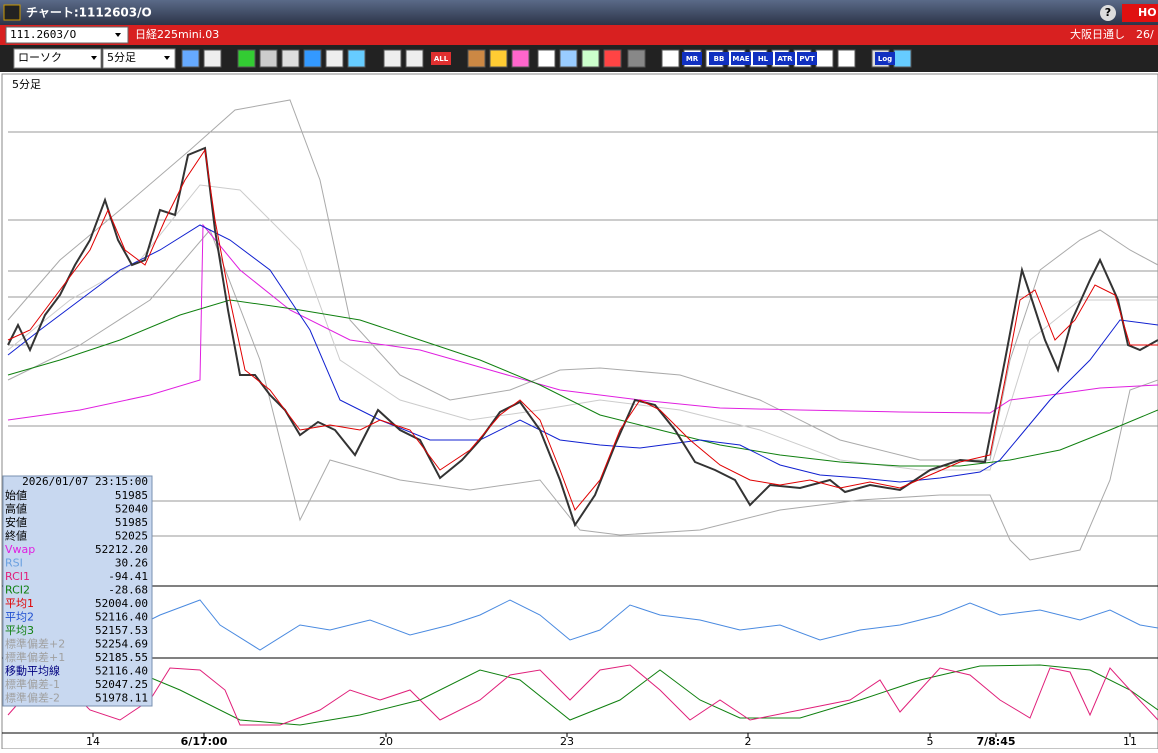 The image size is (1158, 753). What do you see at coordinates (128, 590) in the screenshot?
I see `info-value: -28.68` at bounding box center [128, 590].